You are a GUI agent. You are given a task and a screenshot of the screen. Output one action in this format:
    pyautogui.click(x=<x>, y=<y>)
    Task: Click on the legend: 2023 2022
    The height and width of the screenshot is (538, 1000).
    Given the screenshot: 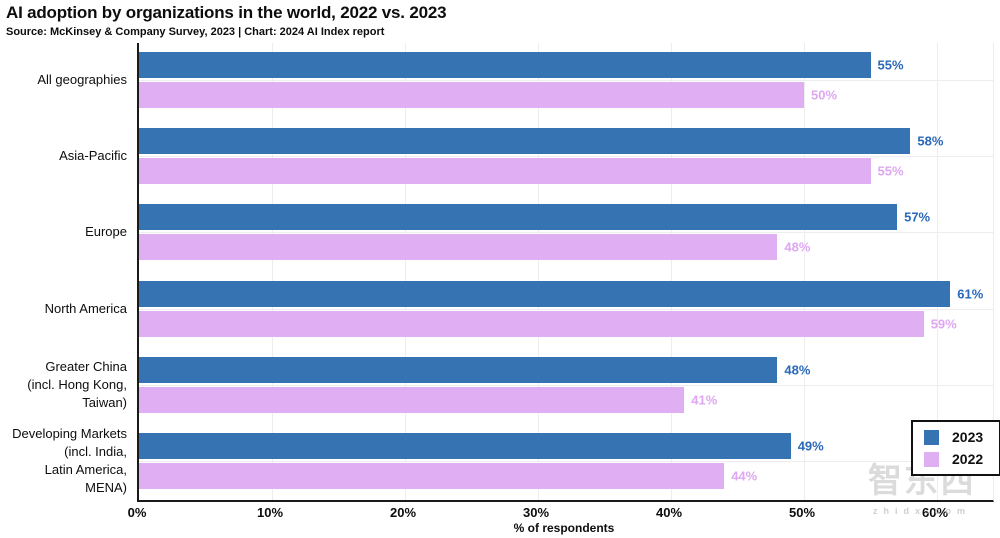 What is the action you would take?
    pyautogui.click(x=955, y=448)
    